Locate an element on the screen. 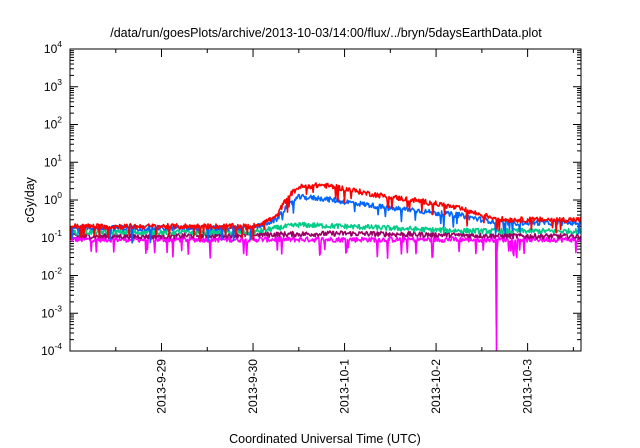 This screenshot has height=448, width=640. x-tick-label: 2013-10-3 is located at coordinates (528, 386).